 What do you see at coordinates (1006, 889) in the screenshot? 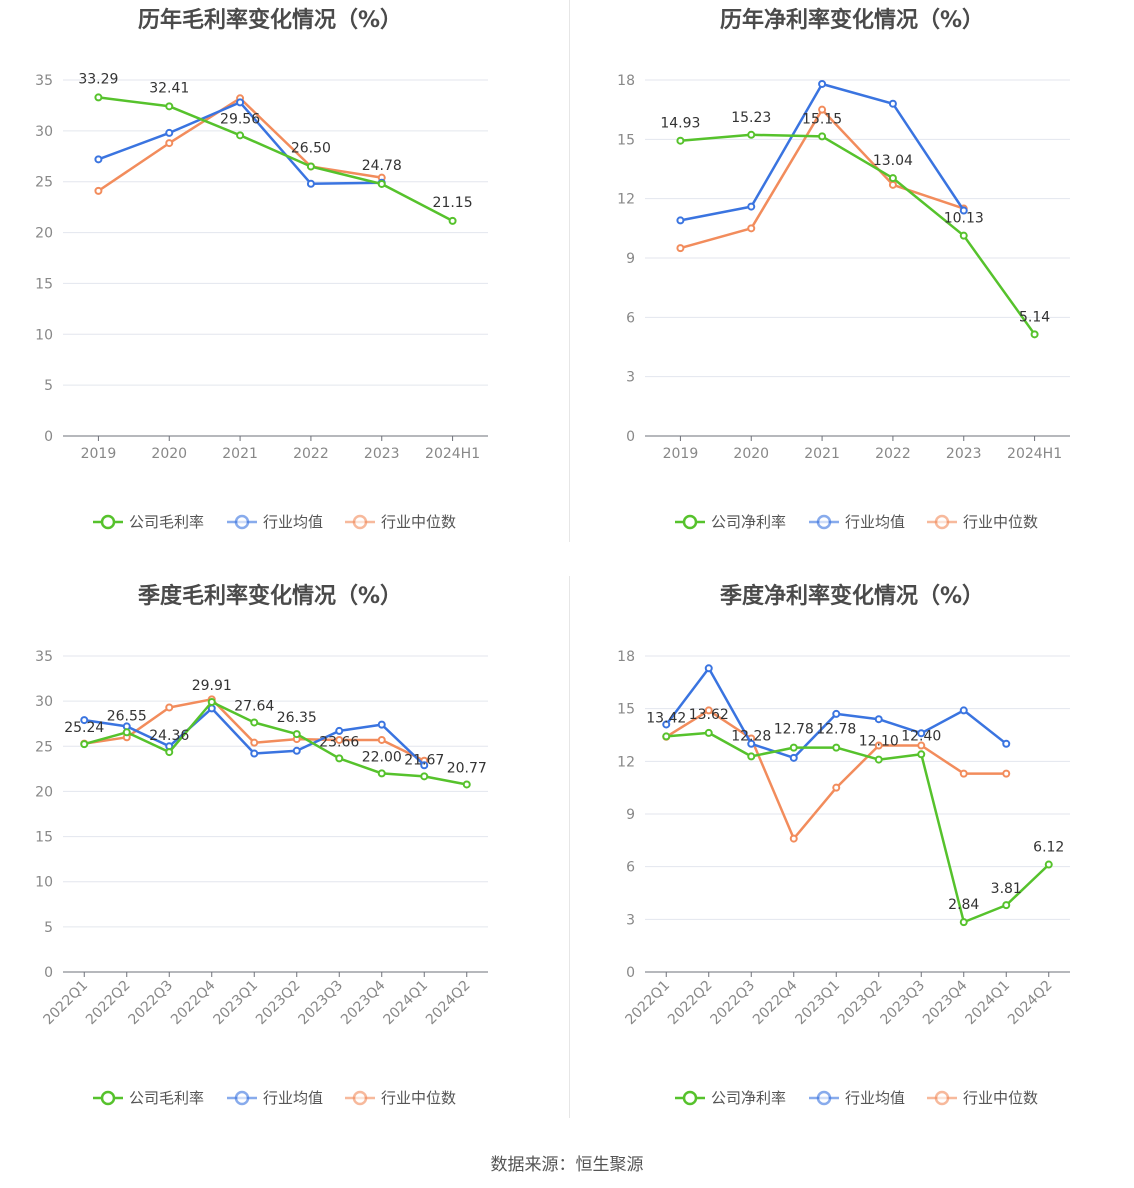
I see `data-label: 3.81` at bounding box center [1006, 889].